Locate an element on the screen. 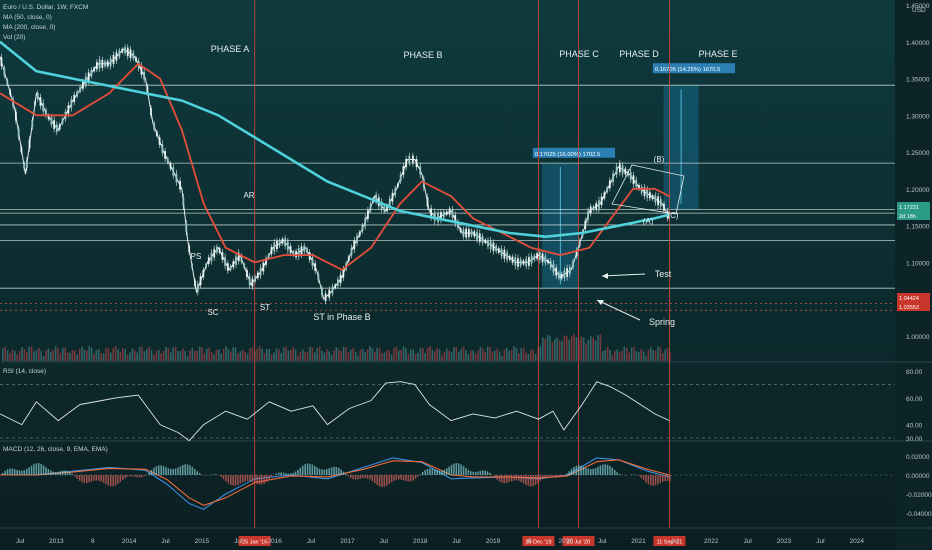 This screenshot has width=932, height=550. price-tick-label: 1.45000 is located at coordinates (918, 6).